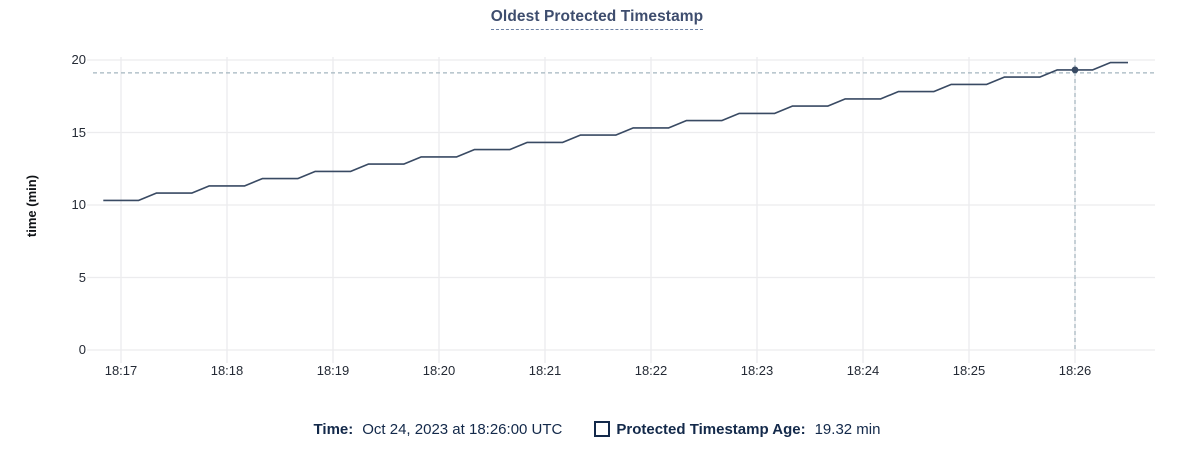 This screenshot has height=466, width=1194. What do you see at coordinates (1075, 70) in the screenshot?
I see `hover-point-dot` at bounding box center [1075, 70].